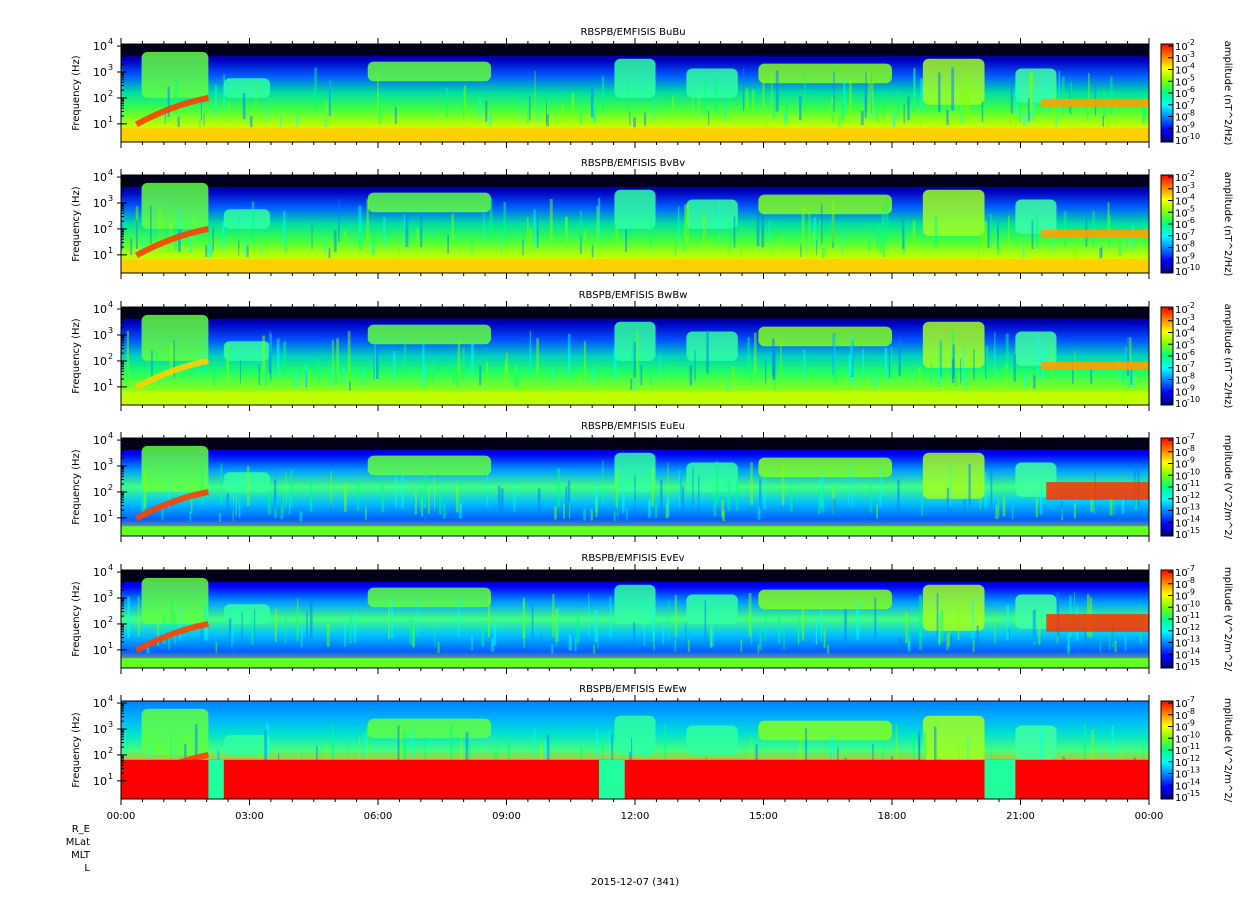  What do you see at coordinates (110, 250) in the screenshot?
I see `y-tick-exponent: 1` at bounding box center [110, 250].